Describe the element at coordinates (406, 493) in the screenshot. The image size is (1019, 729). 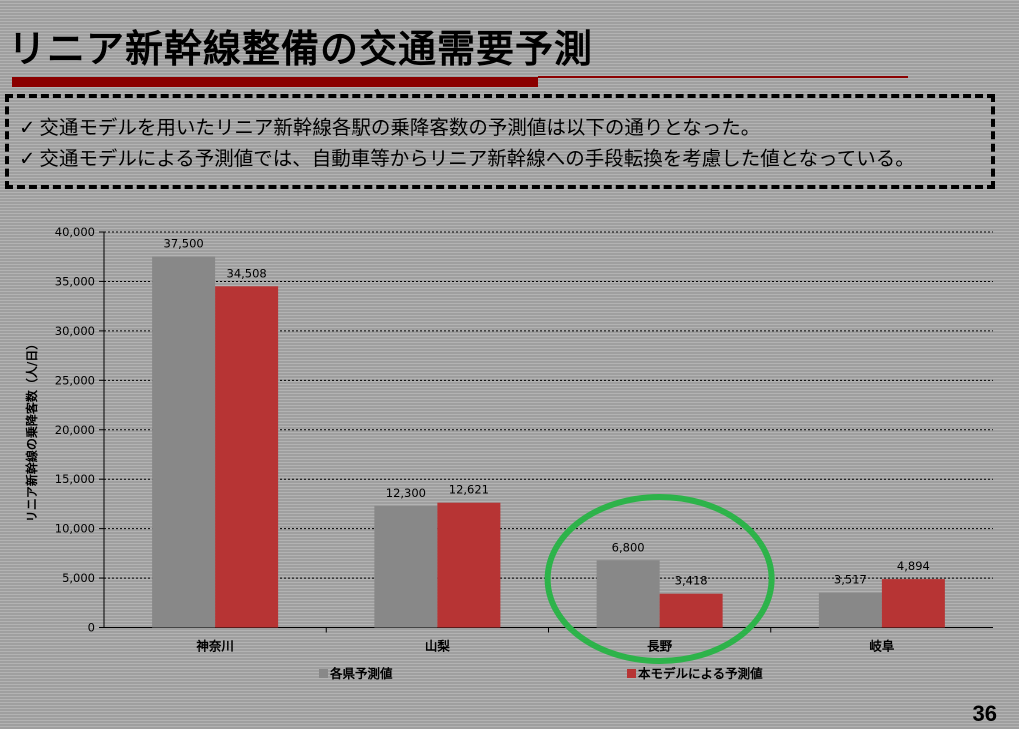
I see `data-label: 12,300` at that location.